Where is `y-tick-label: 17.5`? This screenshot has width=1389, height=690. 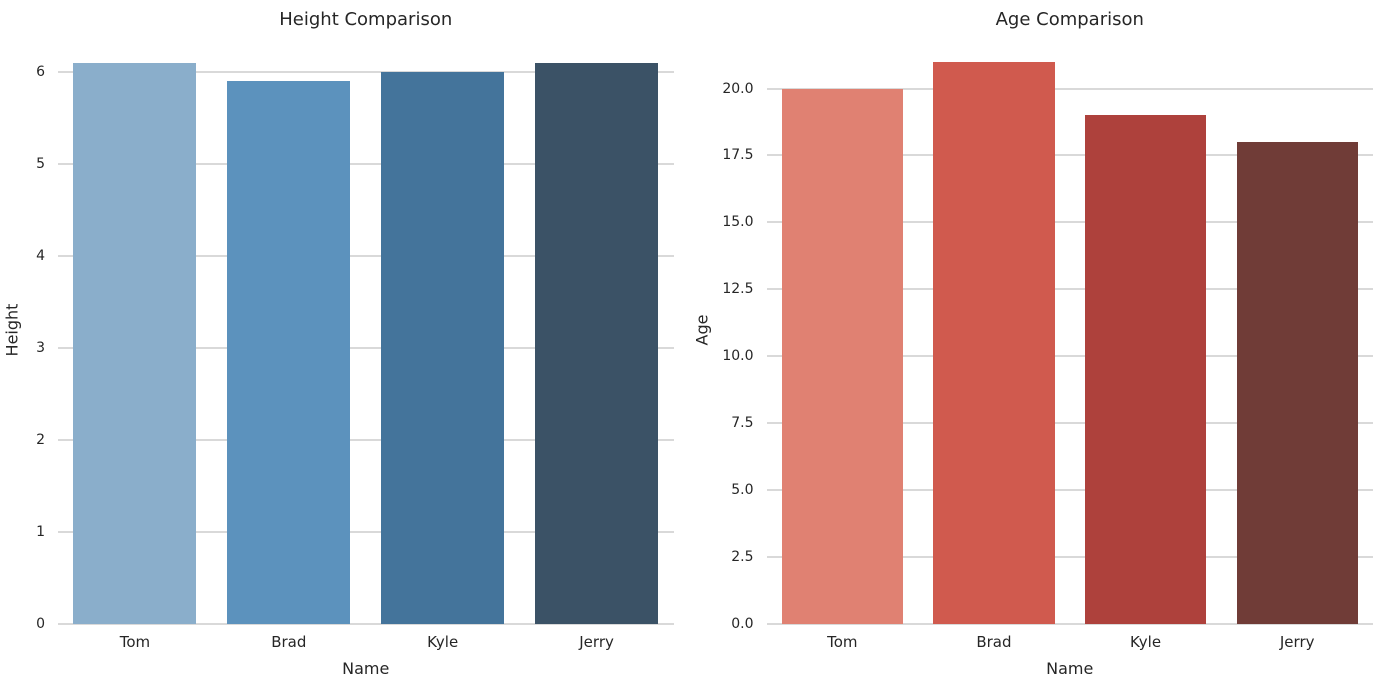
y-tick-label: 17.5 is located at coordinates (738, 155).